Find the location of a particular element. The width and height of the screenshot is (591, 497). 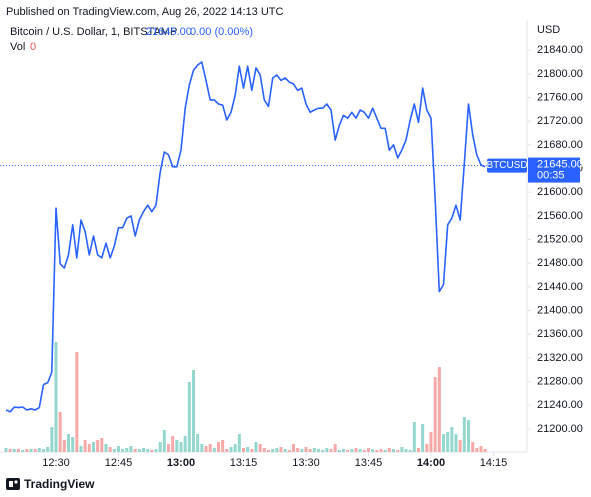

symbol-label: BTCUSD is located at coordinates (506, 165).